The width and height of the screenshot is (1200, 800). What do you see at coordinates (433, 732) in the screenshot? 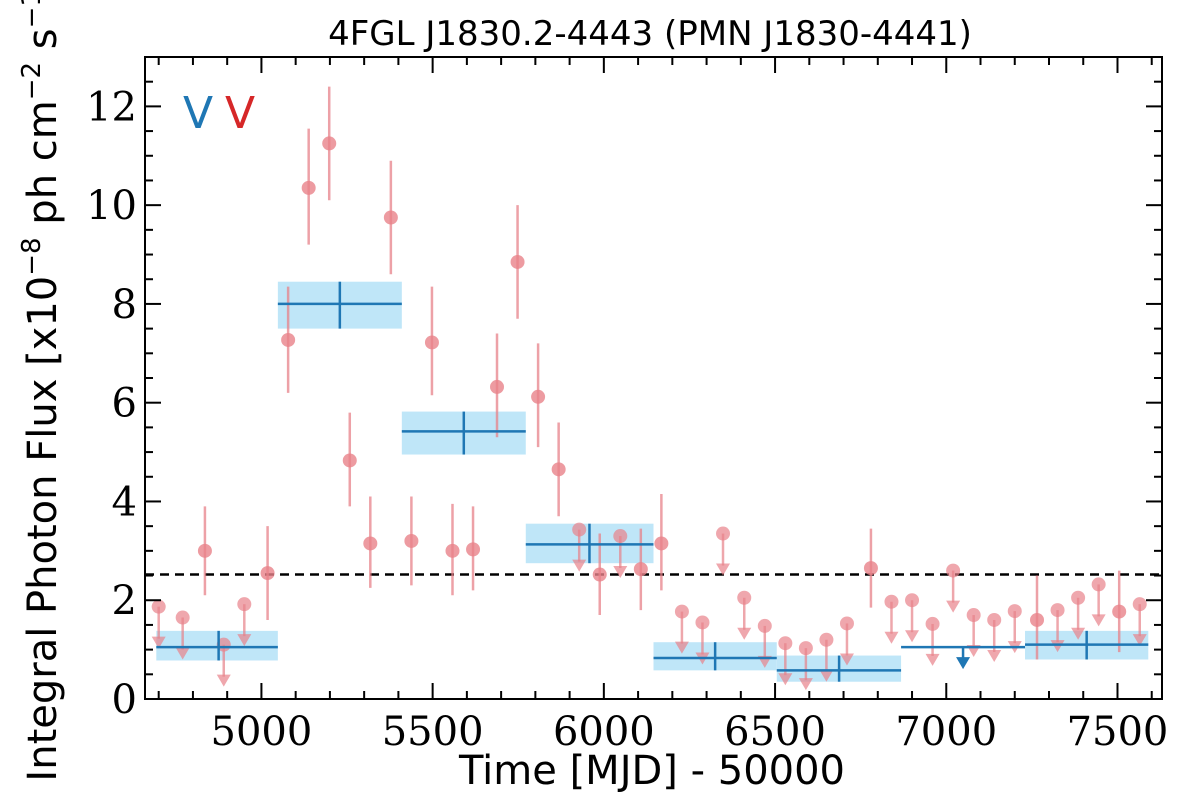
I see `x-tick-label: 5500` at bounding box center [433, 732].